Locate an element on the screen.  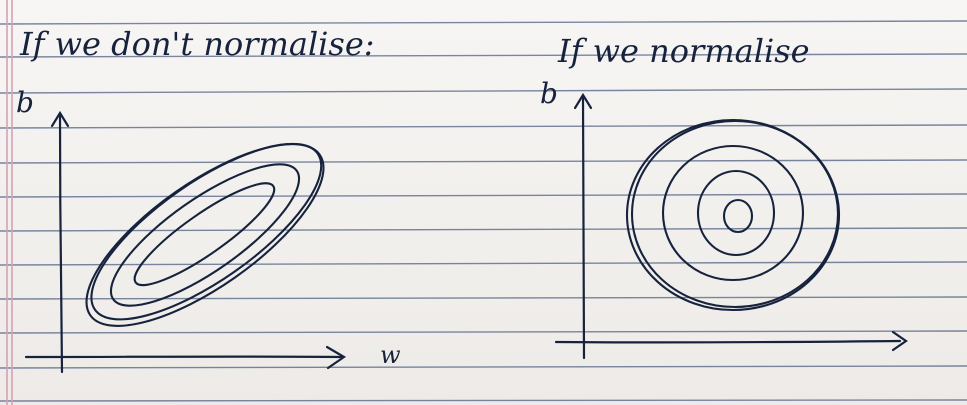
circle-third is located at coordinates (736, 213).